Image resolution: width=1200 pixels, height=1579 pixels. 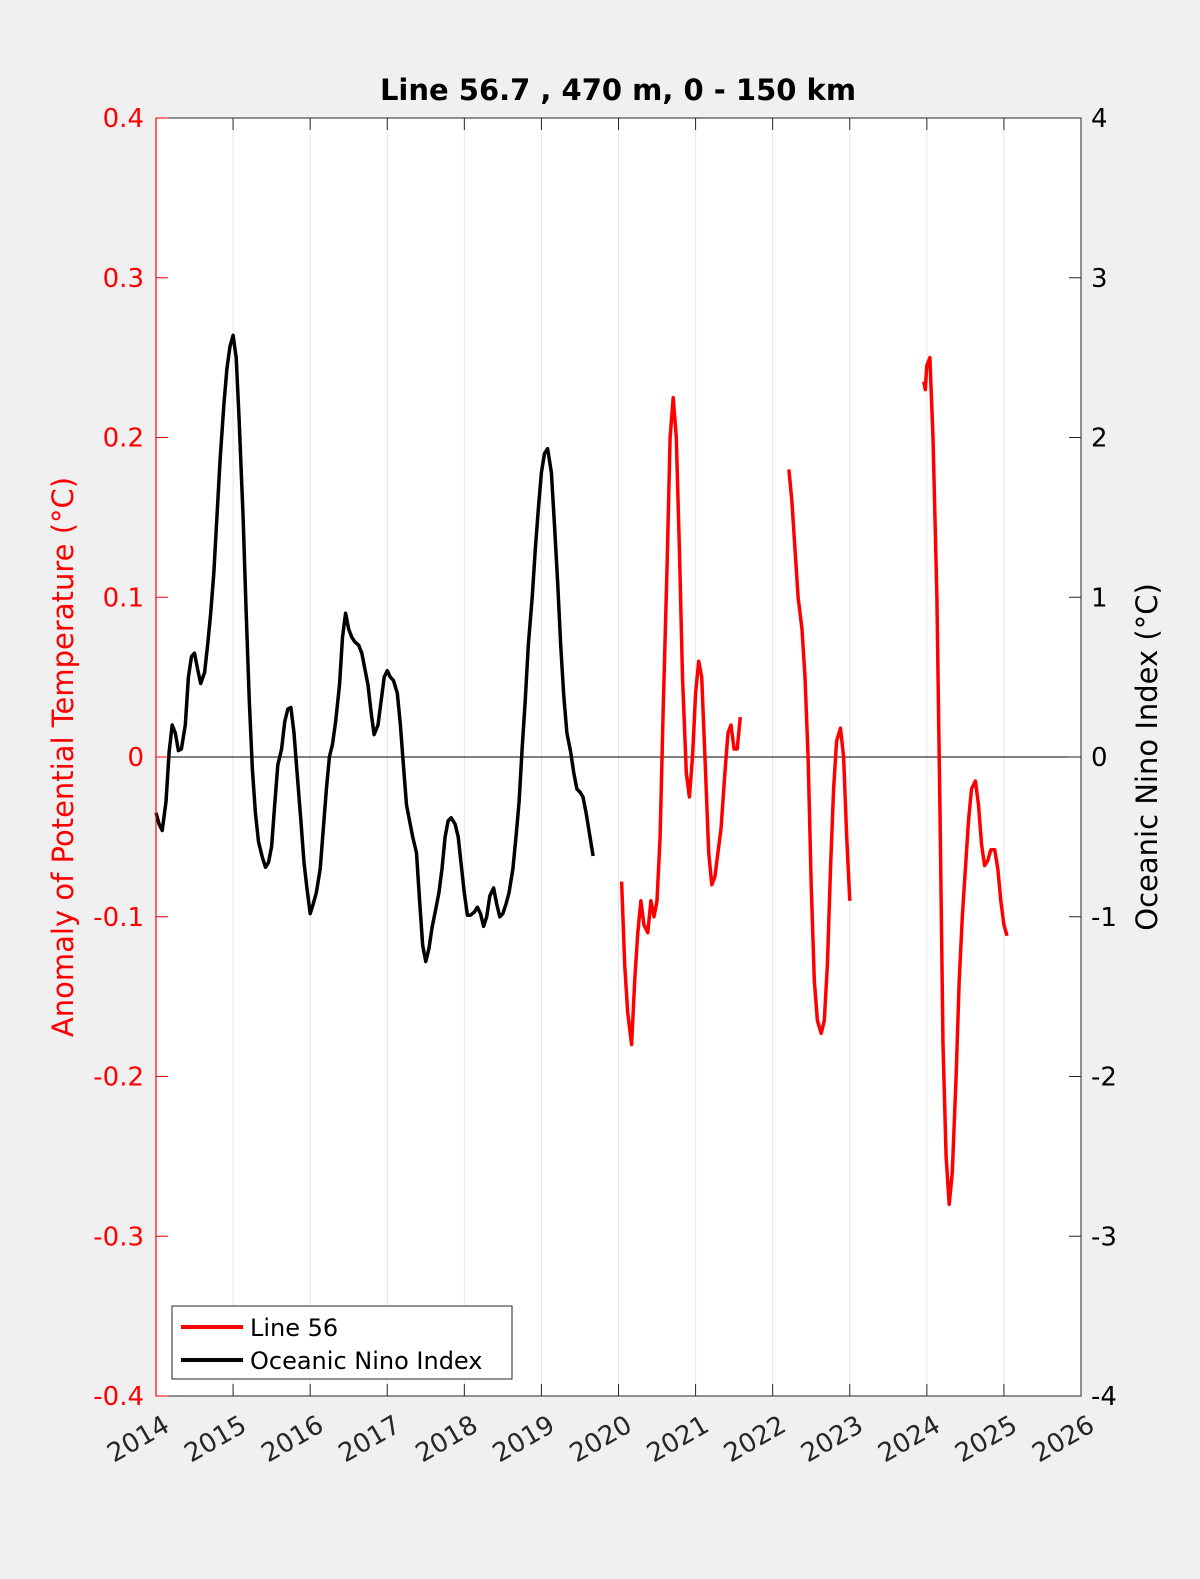 What do you see at coordinates (123, 119) in the screenshot?
I see `y-left-tick-label: 0.4` at bounding box center [123, 119].